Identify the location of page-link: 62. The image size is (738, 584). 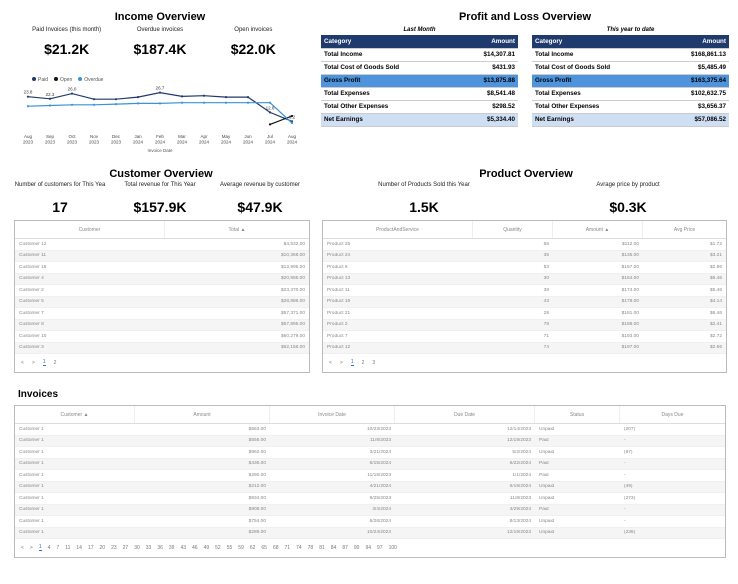
(252, 547).